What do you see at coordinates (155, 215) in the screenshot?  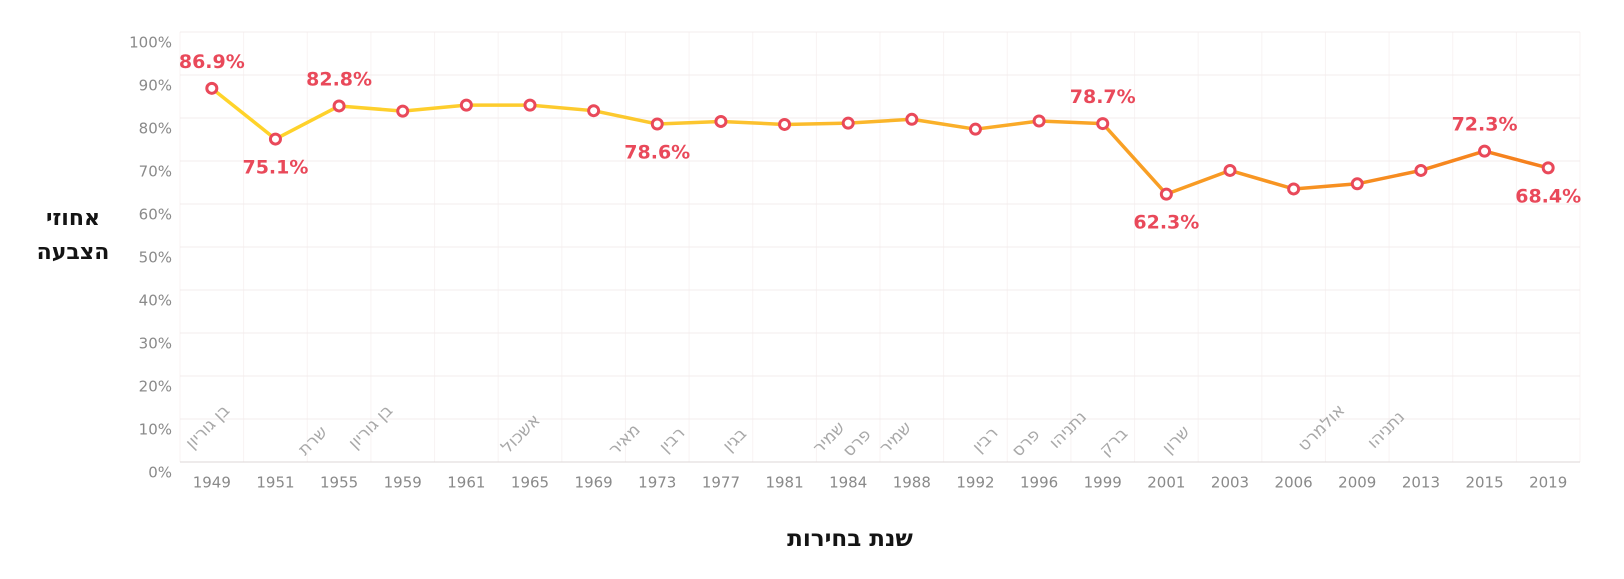 I see `y-tick-label: 60%` at bounding box center [155, 215].